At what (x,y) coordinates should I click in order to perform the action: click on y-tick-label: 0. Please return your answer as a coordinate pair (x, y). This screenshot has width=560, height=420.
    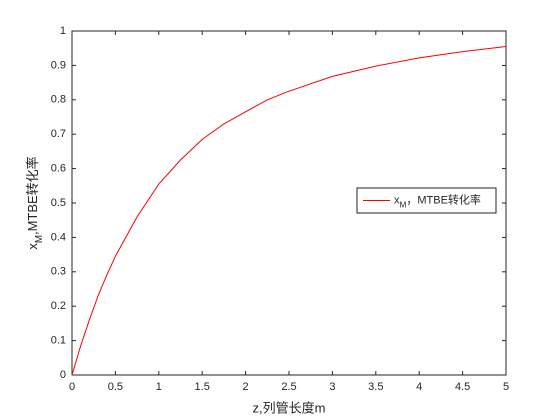
    Looking at the image, I should click on (63, 375).